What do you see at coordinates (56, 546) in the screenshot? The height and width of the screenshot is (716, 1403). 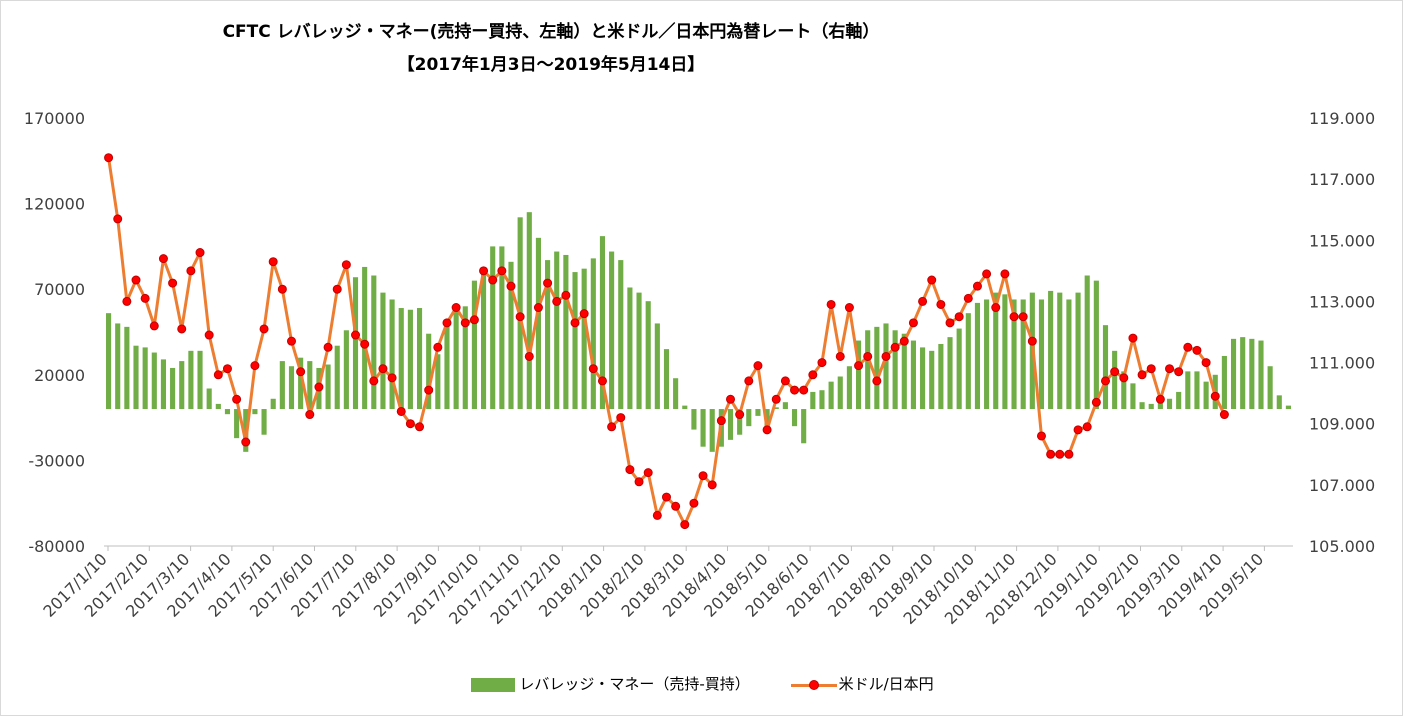 I see `left-tick-label: -80000` at bounding box center [56, 546].